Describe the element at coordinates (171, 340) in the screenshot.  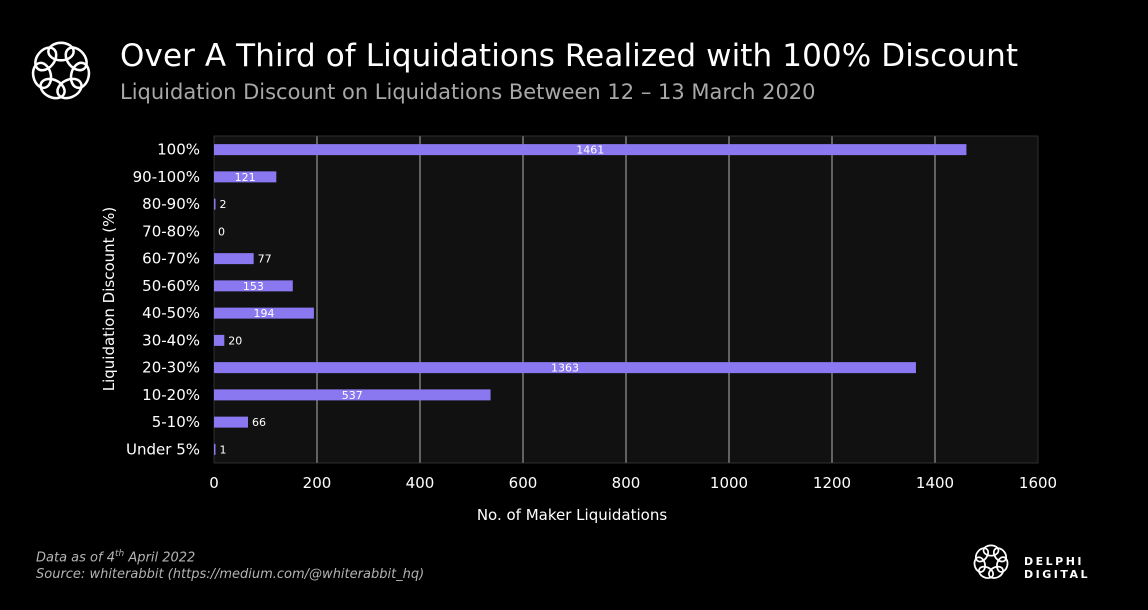
I see `y-tick-label: 30-40%` at that location.